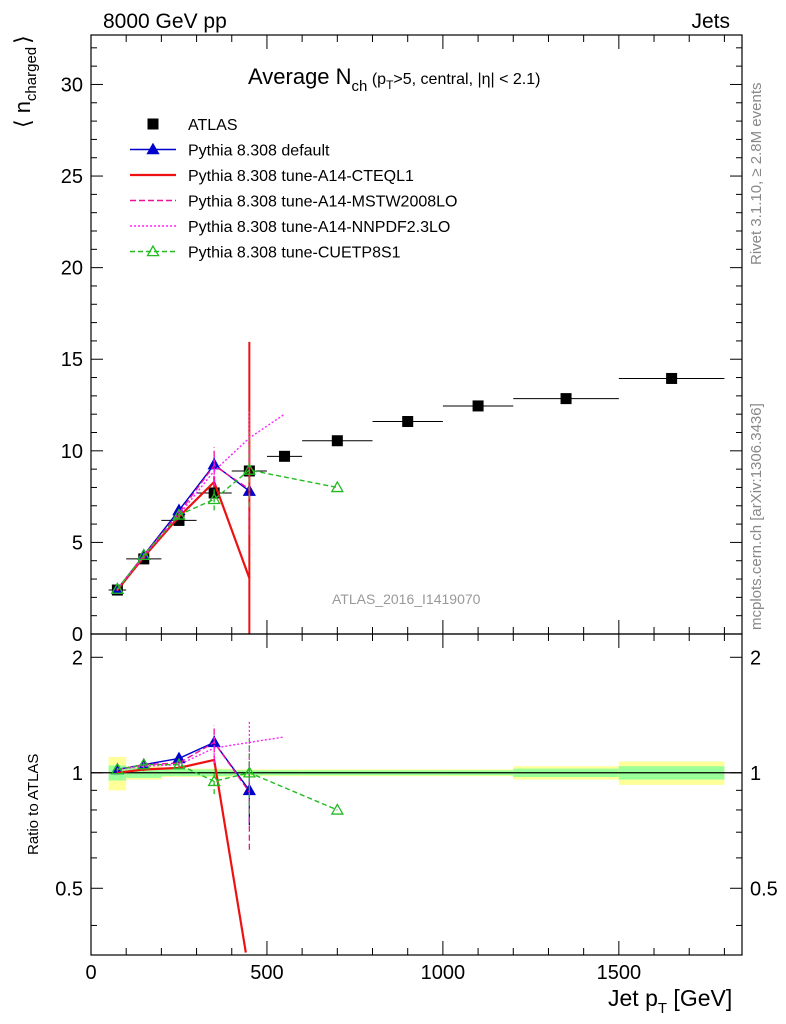 The height and width of the screenshot is (1024, 786). What do you see at coordinates (670, 1001) in the screenshot?
I see `x-axis-title: Jet pT [GeV]` at bounding box center [670, 1001].